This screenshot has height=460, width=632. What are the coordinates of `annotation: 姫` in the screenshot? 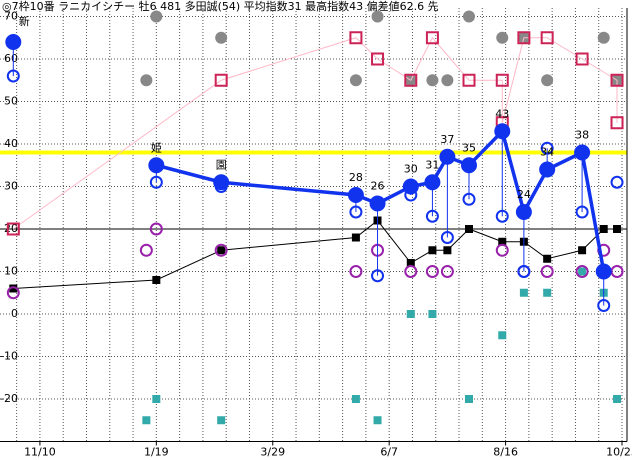 It's located at (156, 147).